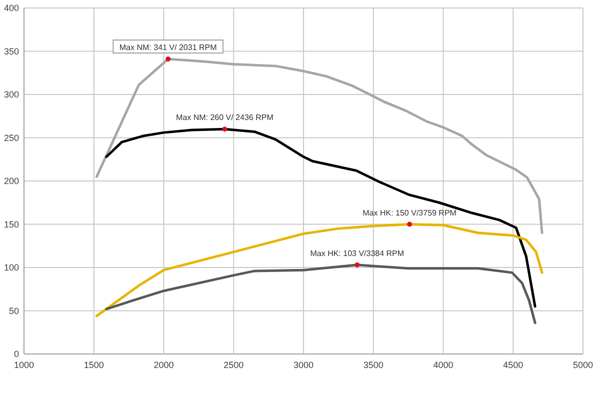 This screenshot has height=393, width=600. Describe the element at coordinates (11, 267) in the screenshot. I see `y-tick-label: 100` at that location.